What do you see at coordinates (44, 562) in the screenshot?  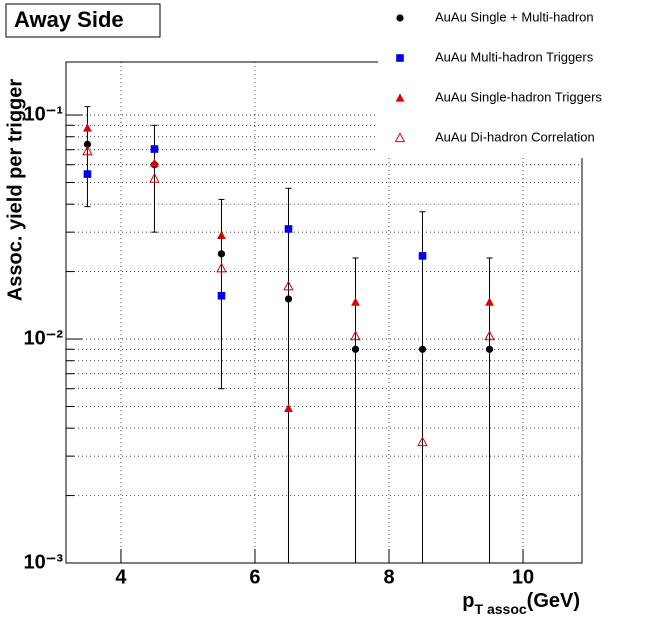 I see `y-tick-label: 10⁻³` at bounding box center [44, 562].